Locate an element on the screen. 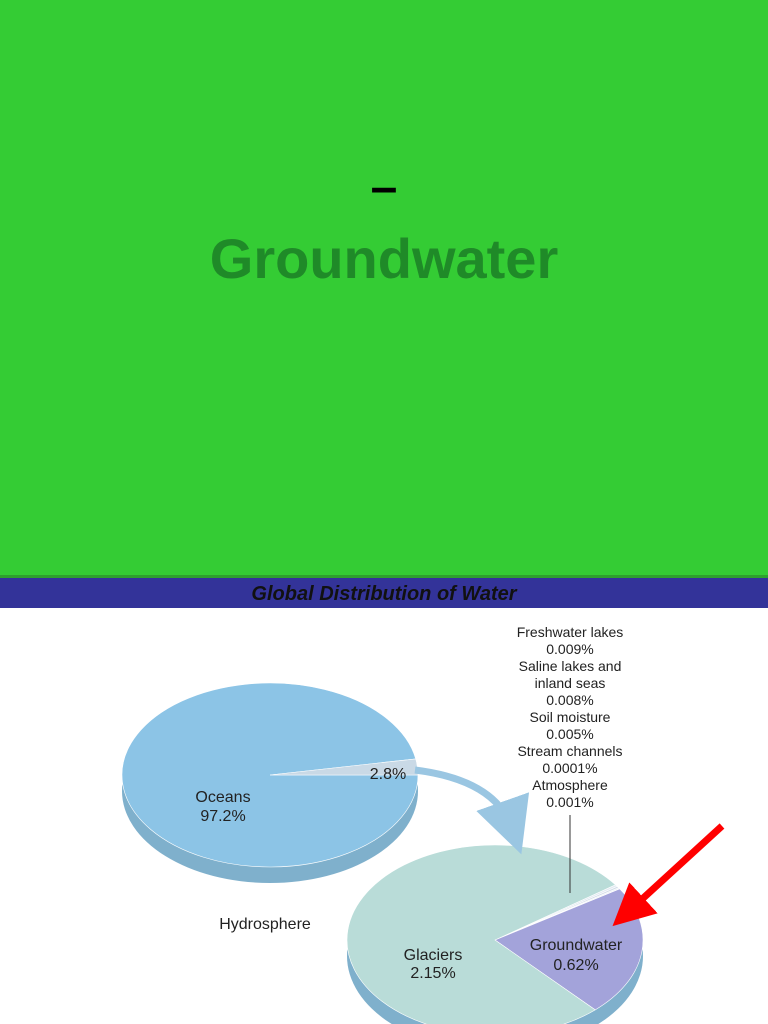 The height and width of the screenshot is (1024, 768). category-label: Atmosphere is located at coordinates (570, 785).